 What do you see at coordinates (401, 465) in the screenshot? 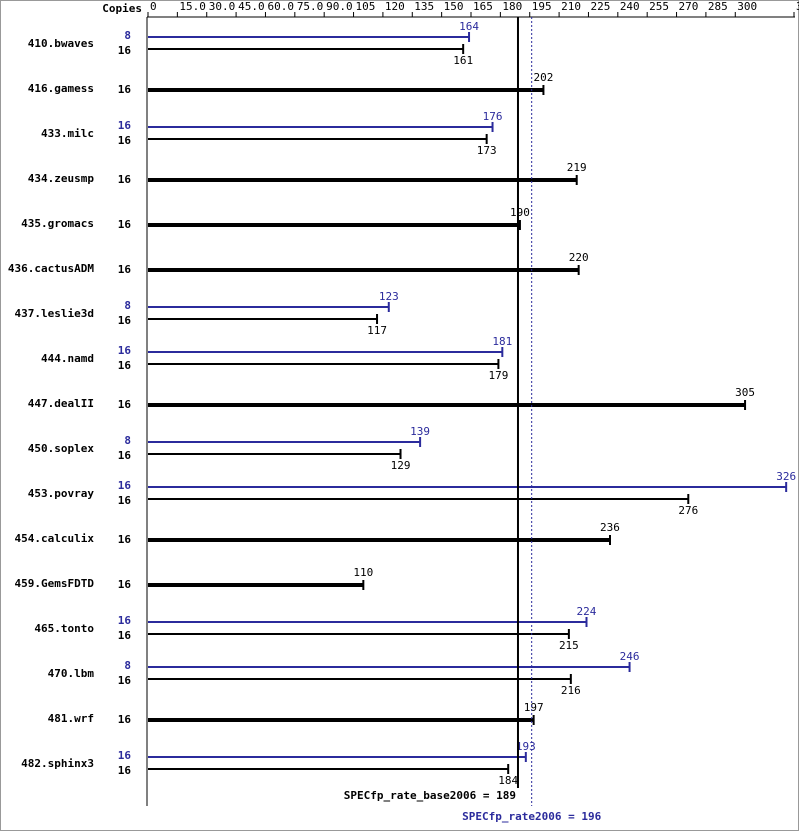
I see `value-label: 129` at bounding box center [401, 465].